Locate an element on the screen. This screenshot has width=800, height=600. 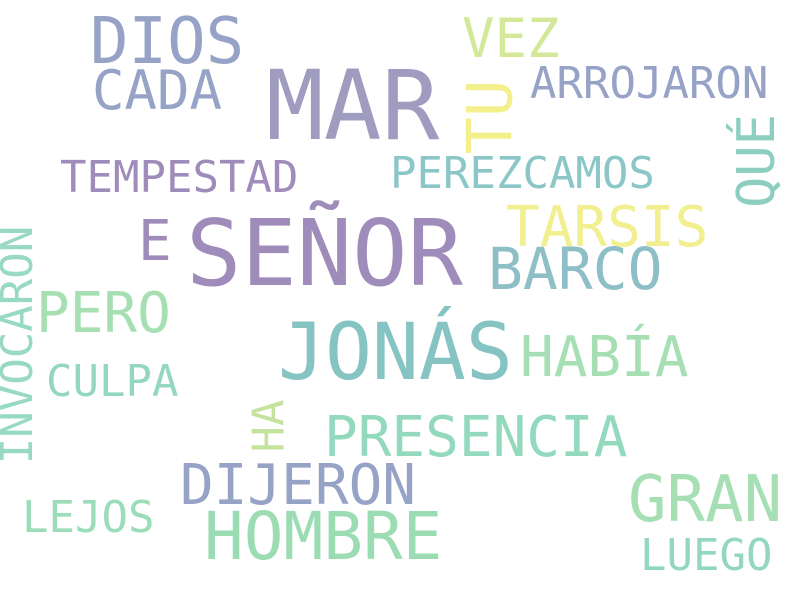
word-lejos: LEJOS is located at coordinates (88, 517).